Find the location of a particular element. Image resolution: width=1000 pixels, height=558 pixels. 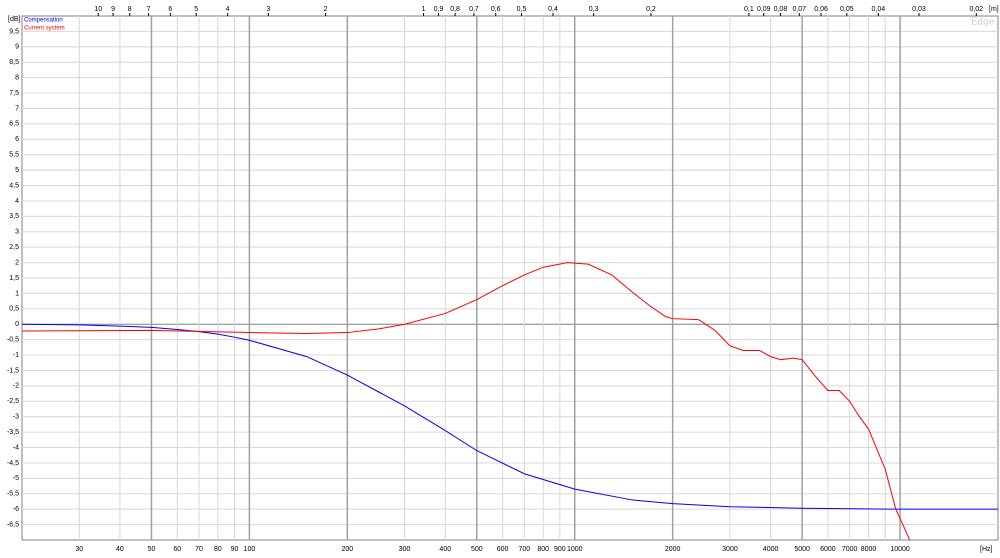

x2-tick-label: 0,7 is located at coordinates (474, 9).